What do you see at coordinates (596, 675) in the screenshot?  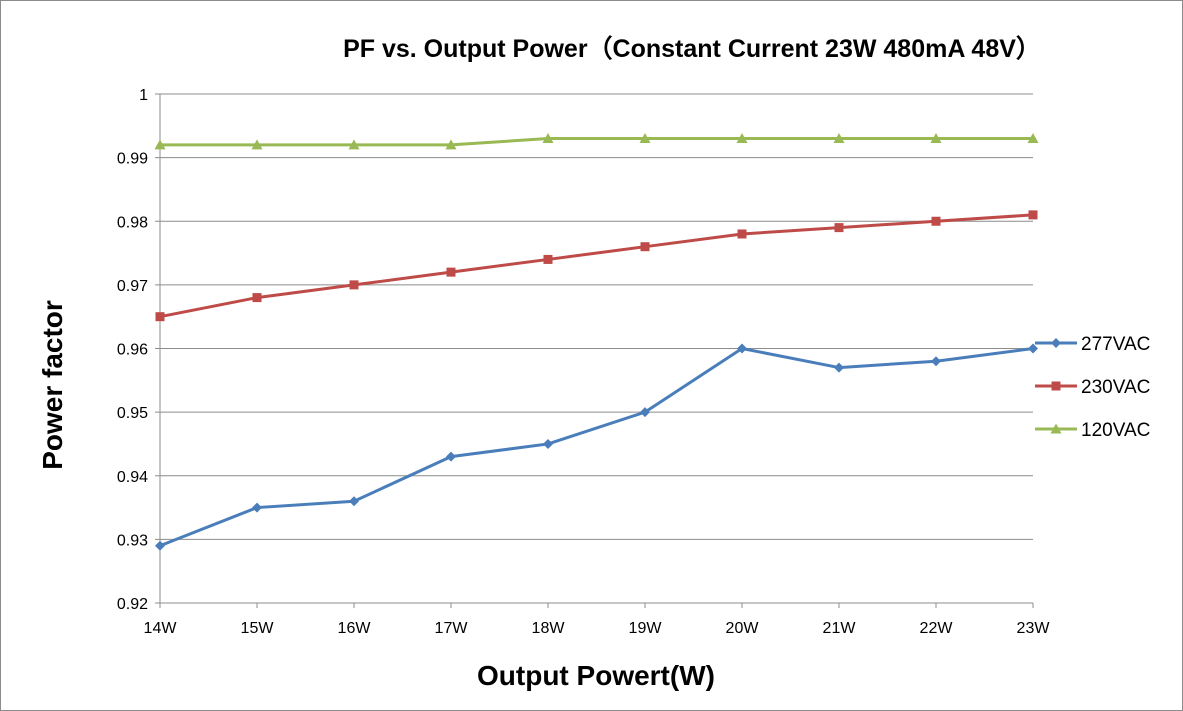 I see `x-axis-title: Output Powert(W)` at bounding box center [596, 675].